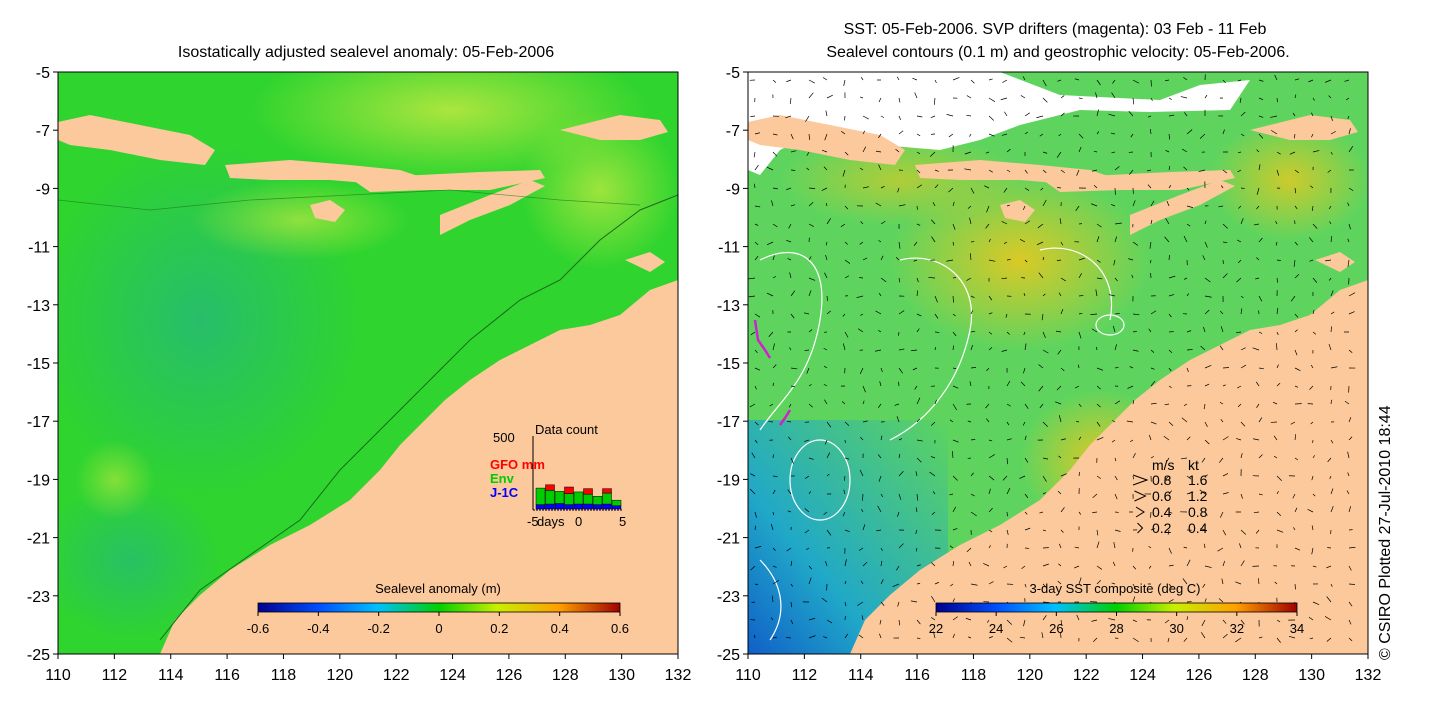  Describe the element at coordinates (805, 675) in the screenshot. I see `right-xtick-label: 112` at that location.